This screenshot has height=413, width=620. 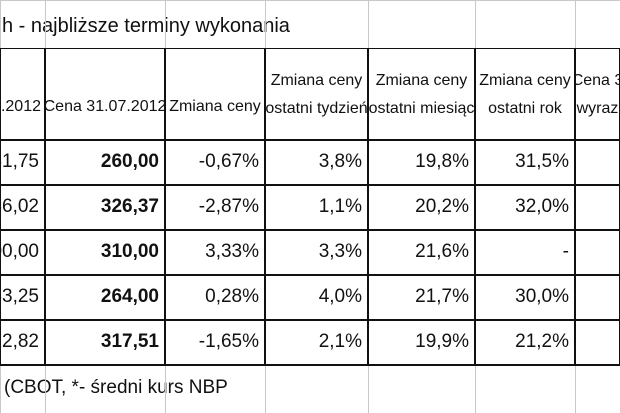 What do you see at coordinates (316, 252) in the screenshot?
I see `table-cell: 3,3%` at bounding box center [316, 252].